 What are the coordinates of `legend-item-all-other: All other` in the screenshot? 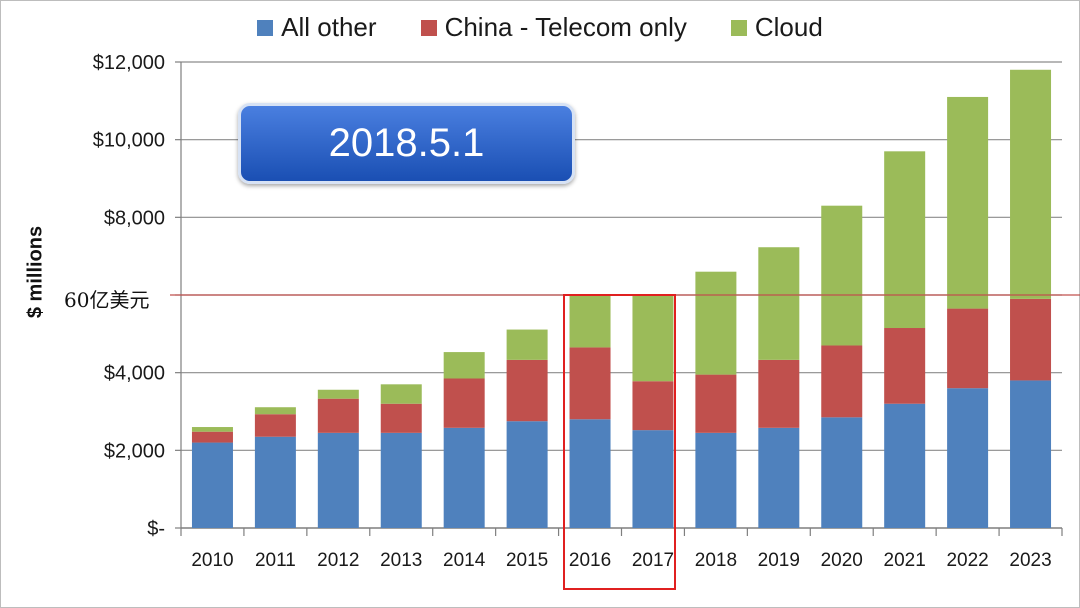 It's located at (317, 27).